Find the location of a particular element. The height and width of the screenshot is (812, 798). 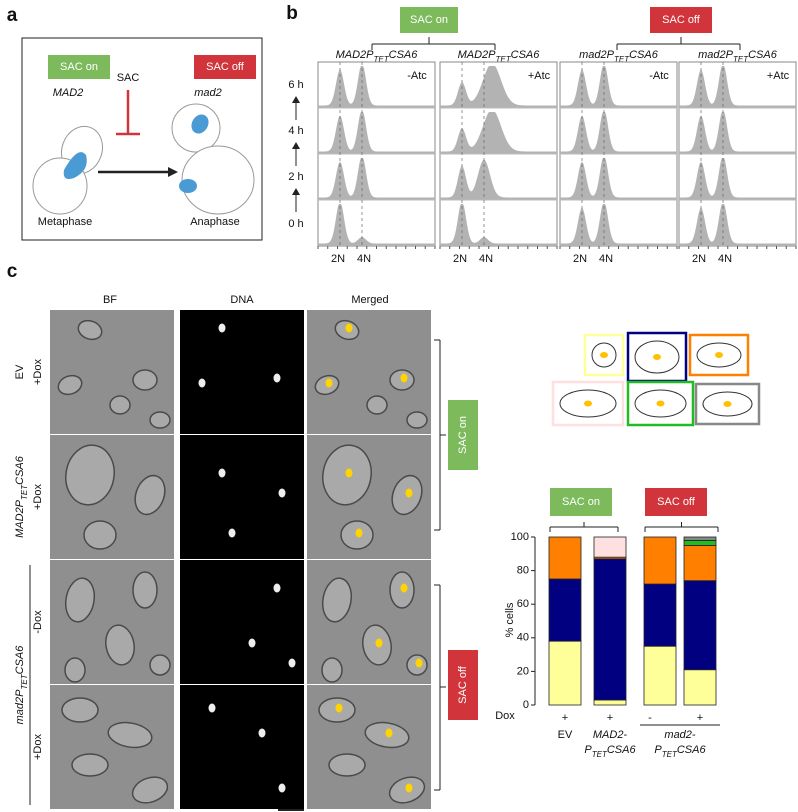

condition-label: -Atc is located at coordinates (659, 76).